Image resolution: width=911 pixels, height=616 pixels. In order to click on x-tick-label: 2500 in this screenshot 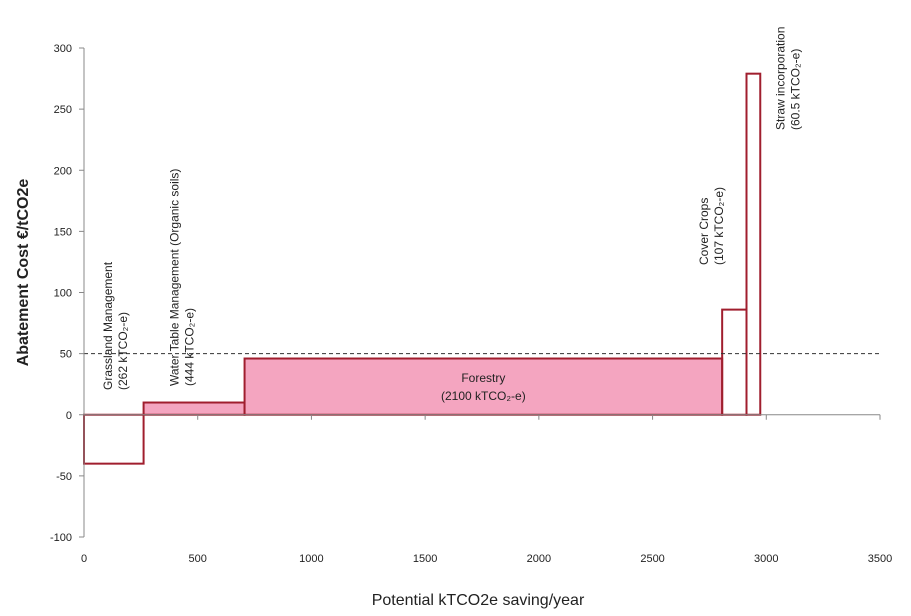, I will do `click(652, 559)`.